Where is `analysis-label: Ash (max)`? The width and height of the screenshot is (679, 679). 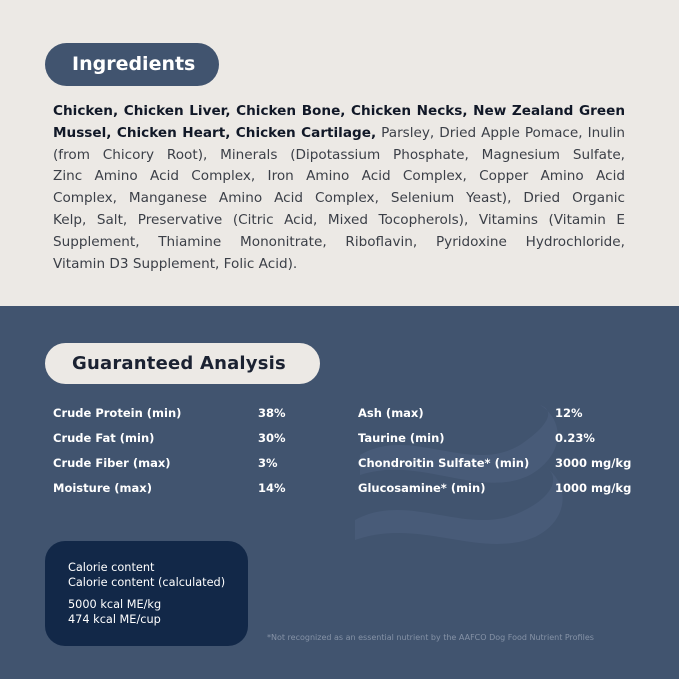 analysis-label: Ash (max) is located at coordinates (391, 413).